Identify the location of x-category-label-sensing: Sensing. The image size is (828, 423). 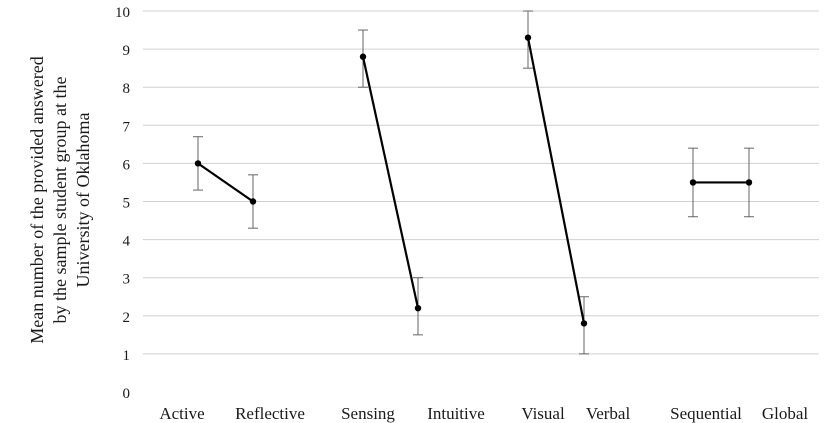
(368, 413).